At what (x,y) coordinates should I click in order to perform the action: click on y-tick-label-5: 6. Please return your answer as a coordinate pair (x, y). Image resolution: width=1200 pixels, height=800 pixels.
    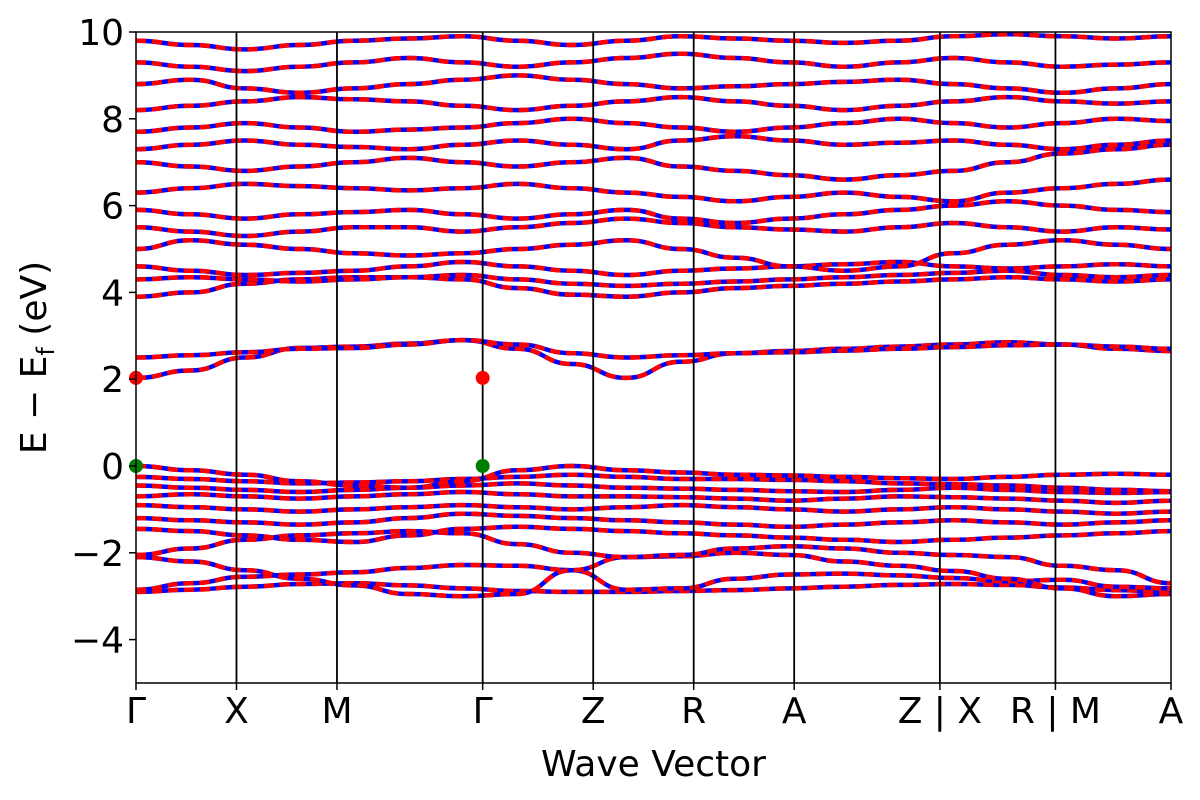
    Looking at the image, I should click on (112, 207).